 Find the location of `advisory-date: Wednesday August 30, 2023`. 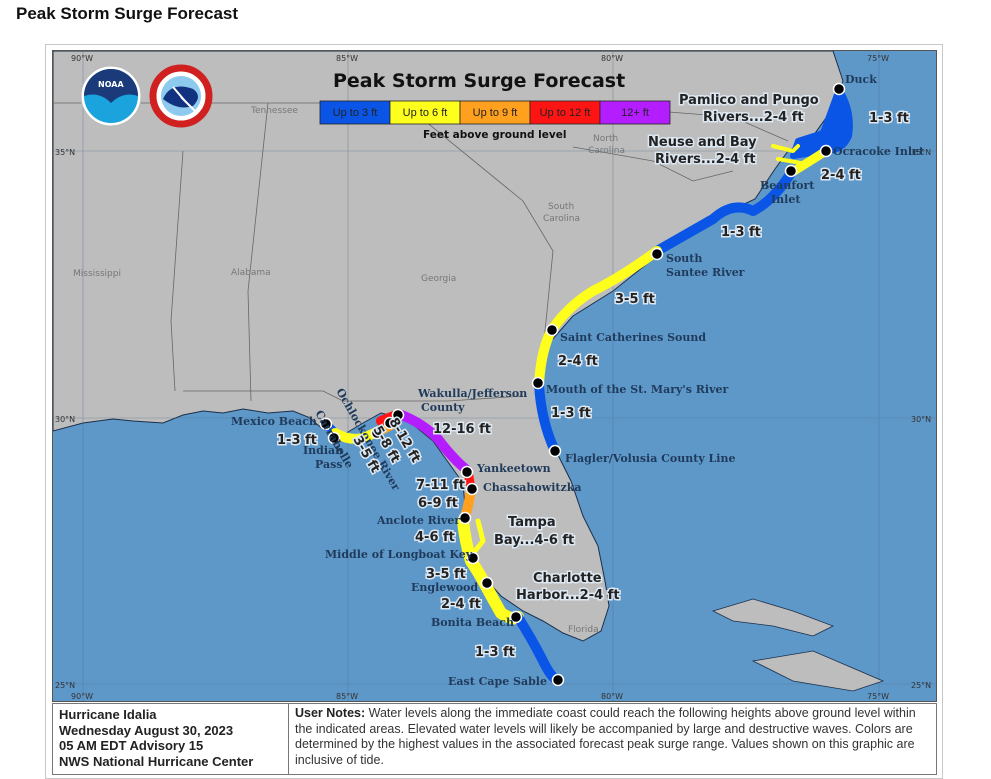

advisory-date: Wednesday August 30, 2023 is located at coordinates (146, 730).